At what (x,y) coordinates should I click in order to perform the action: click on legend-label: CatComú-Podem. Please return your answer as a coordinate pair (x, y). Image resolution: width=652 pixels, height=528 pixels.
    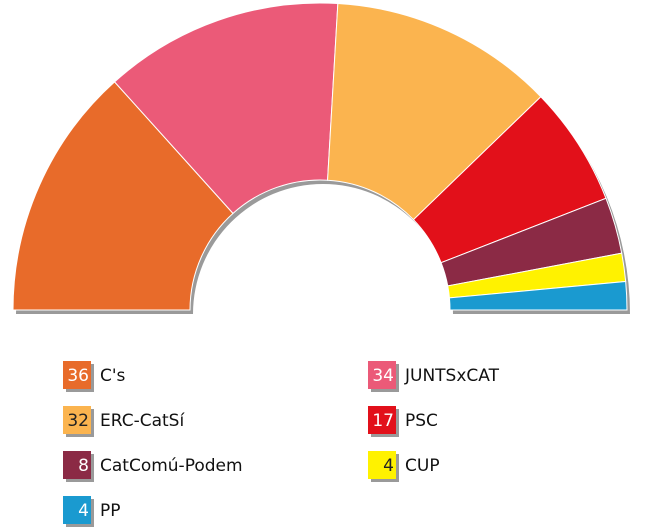
    Looking at the image, I should click on (171, 466).